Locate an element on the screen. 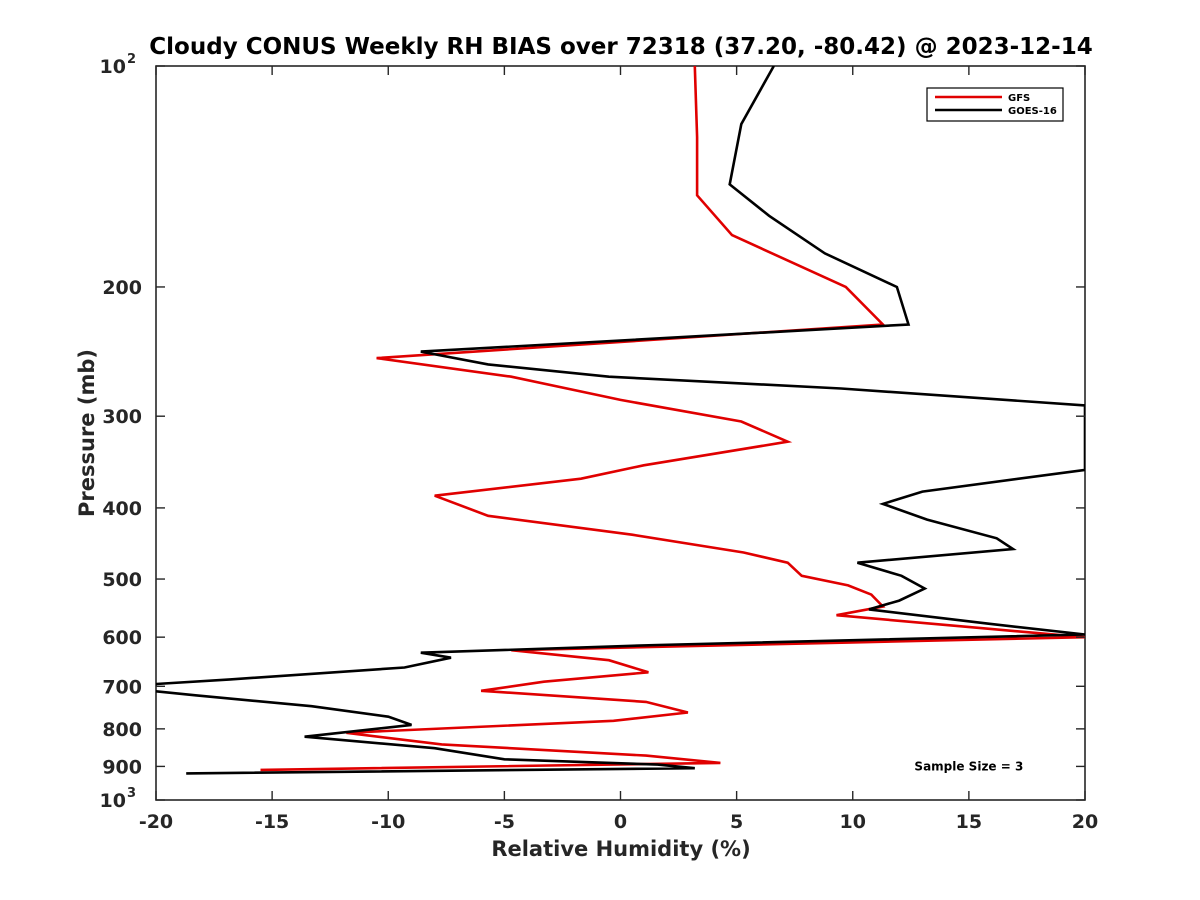  legend-box is located at coordinates (995, 104).